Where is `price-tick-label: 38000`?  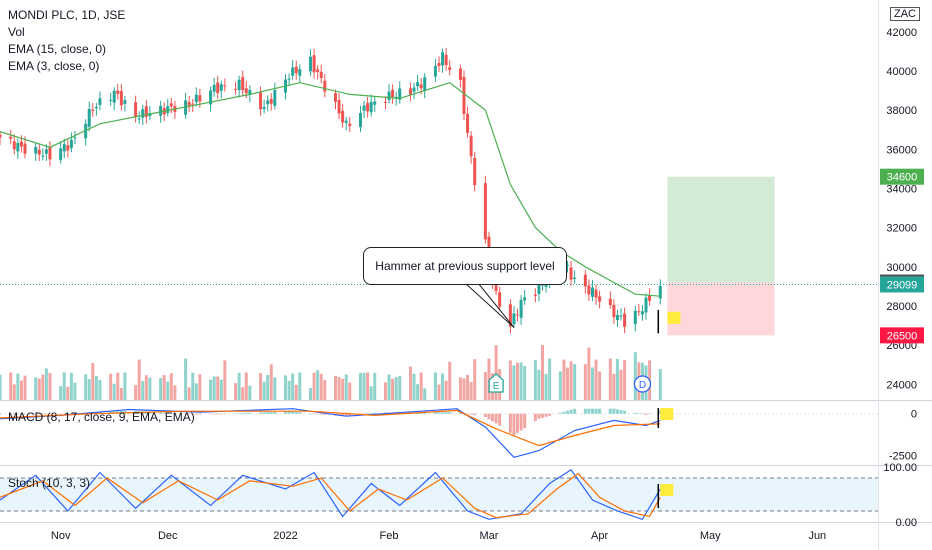 price-tick-label: 38000 is located at coordinates (901, 111).